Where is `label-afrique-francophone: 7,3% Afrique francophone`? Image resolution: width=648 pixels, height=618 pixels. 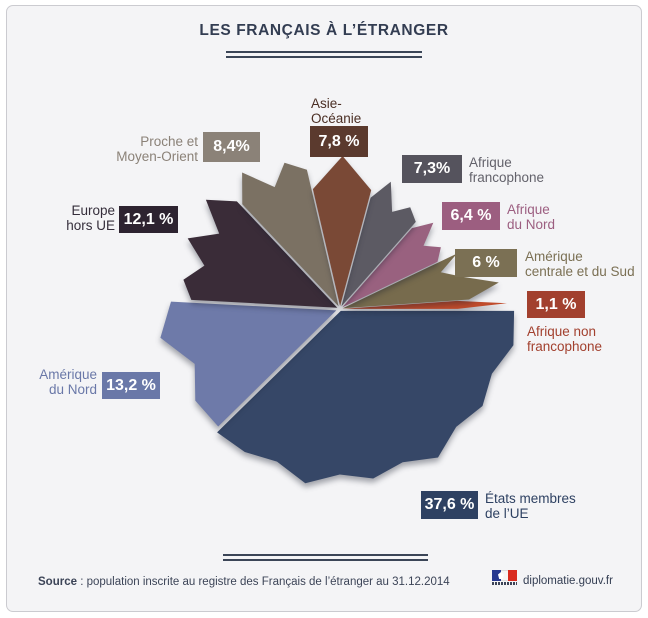
label-afrique-francophone: 7,3% Afrique francophone is located at coordinates (473, 170).